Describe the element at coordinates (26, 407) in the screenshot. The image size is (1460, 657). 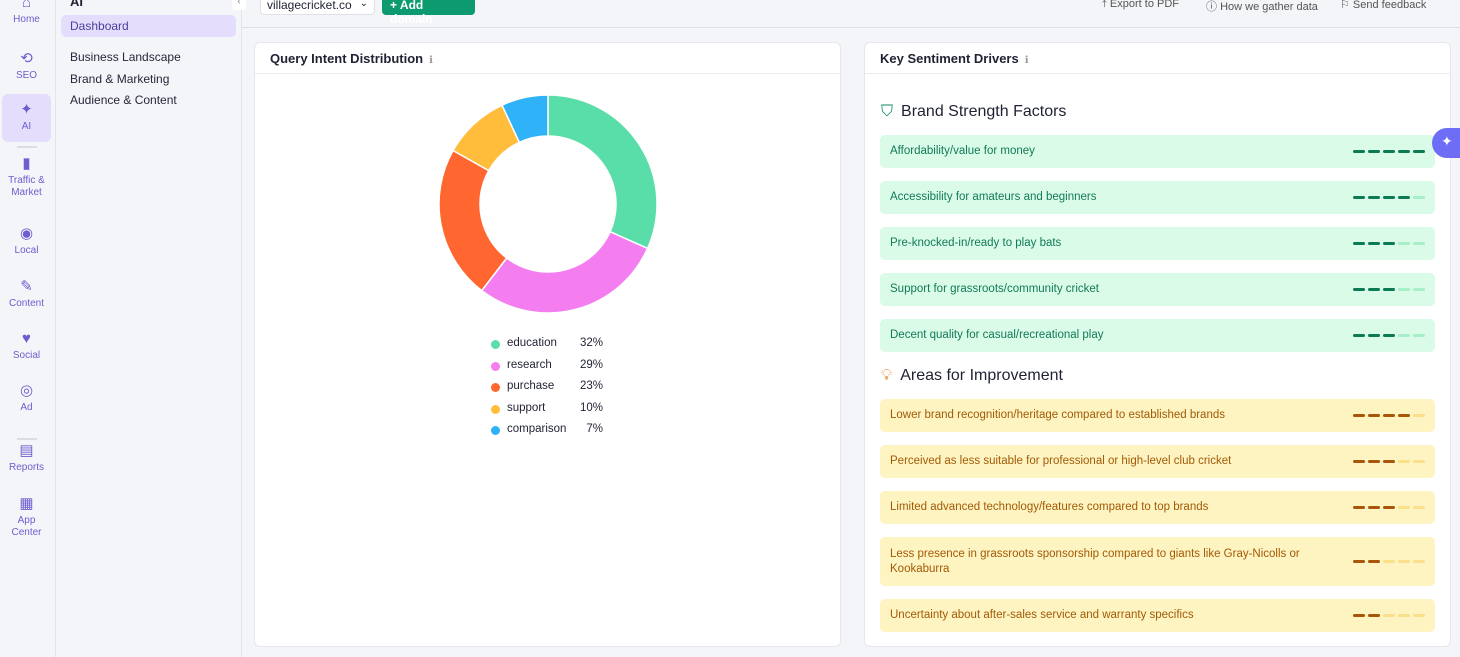
I see `nav-label: Ad` at that location.